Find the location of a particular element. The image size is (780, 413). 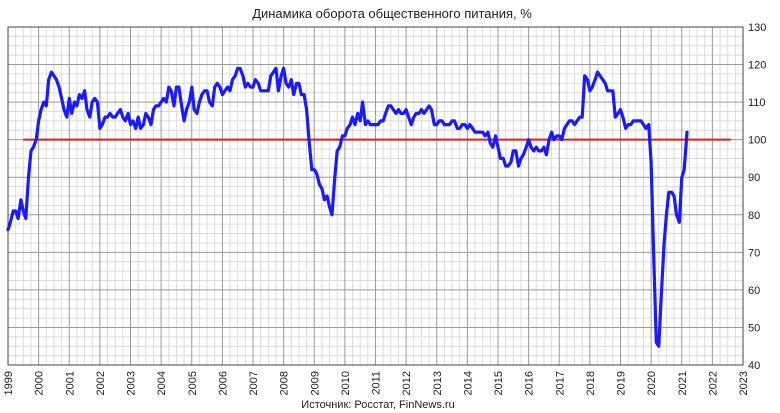

y-tick-label: 50 is located at coordinates (754, 328).